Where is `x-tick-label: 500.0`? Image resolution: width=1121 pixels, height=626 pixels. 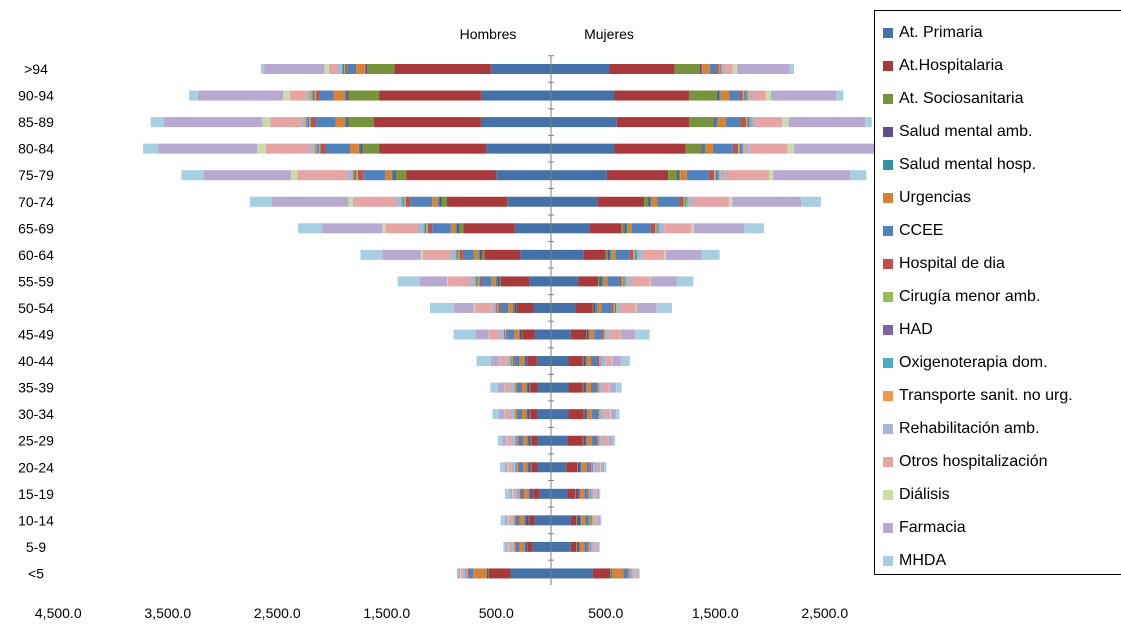
x-tick-label: 500.0 is located at coordinates (496, 613).